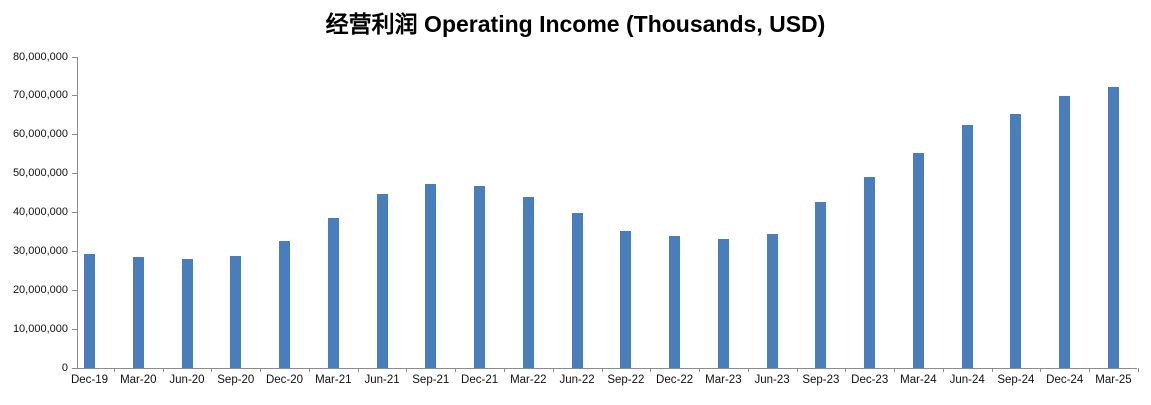  What do you see at coordinates (1113, 380) in the screenshot?
I see `x-axis-label: Mar-25` at bounding box center [1113, 380].